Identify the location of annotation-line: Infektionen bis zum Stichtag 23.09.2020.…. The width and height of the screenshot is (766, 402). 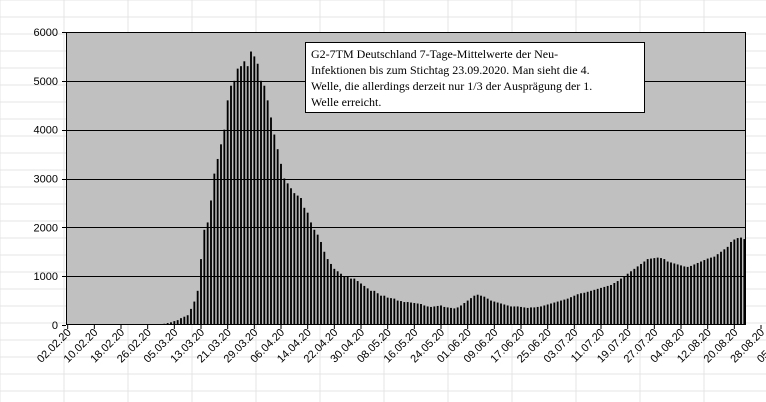
(450, 70).